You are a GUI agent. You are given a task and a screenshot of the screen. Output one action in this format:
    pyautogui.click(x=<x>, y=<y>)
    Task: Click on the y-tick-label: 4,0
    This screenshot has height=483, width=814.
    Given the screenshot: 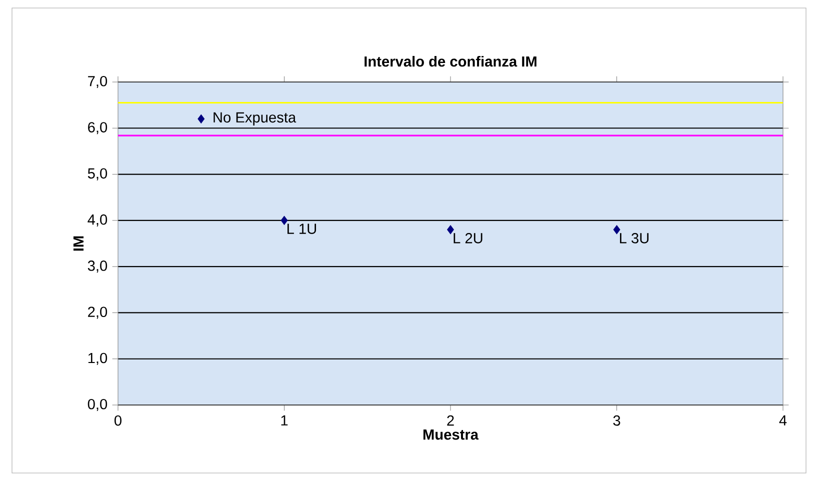 What is the action you would take?
    pyautogui.click(x=98, y=220)
    